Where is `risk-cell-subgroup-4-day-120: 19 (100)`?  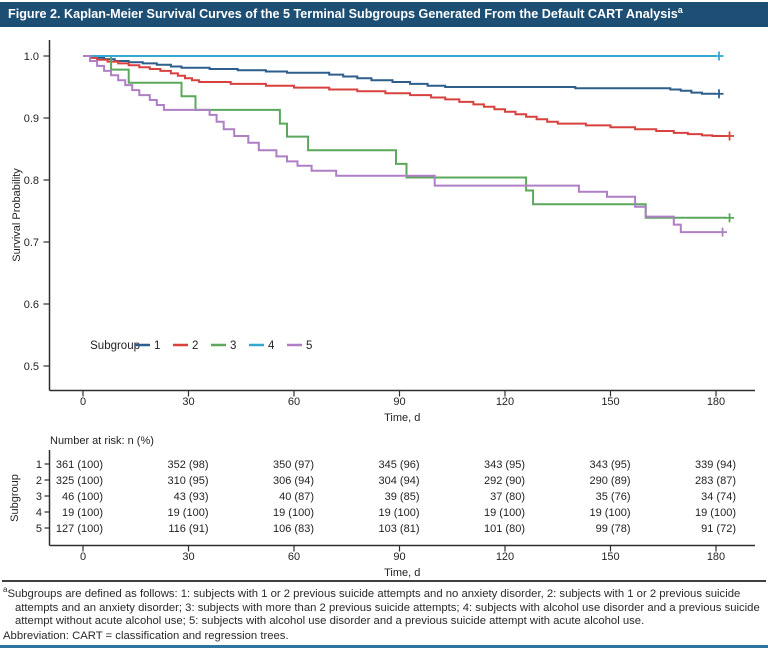 risk-cell-subgroup-4-day-120: 19 (100) is located at coordinates (504, 513).